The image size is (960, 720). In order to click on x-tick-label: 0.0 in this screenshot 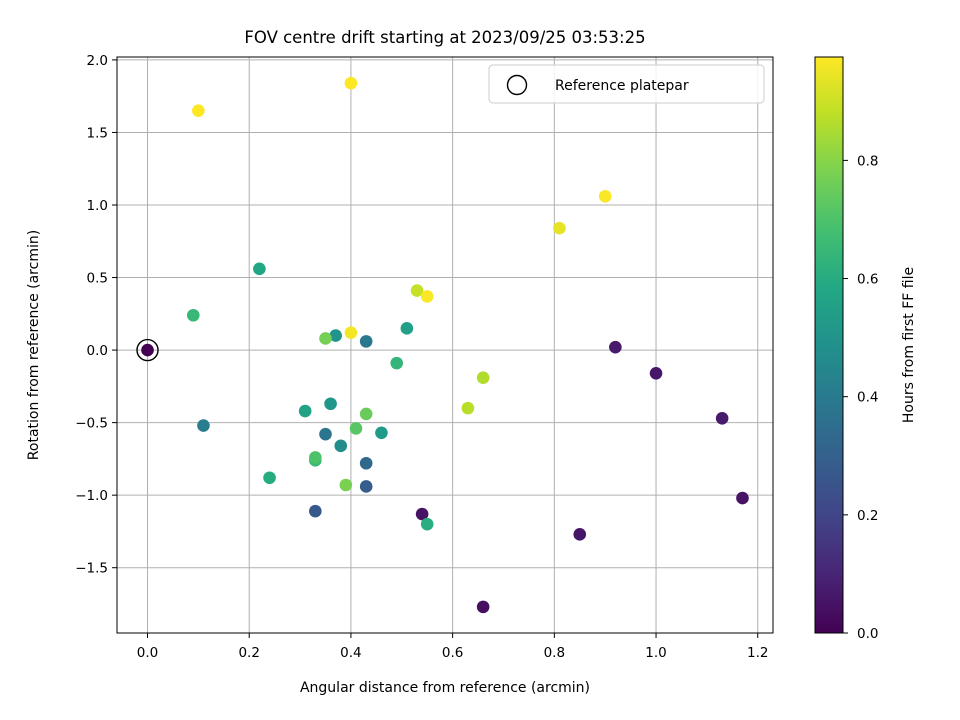, I will do `click(147, 653)`.